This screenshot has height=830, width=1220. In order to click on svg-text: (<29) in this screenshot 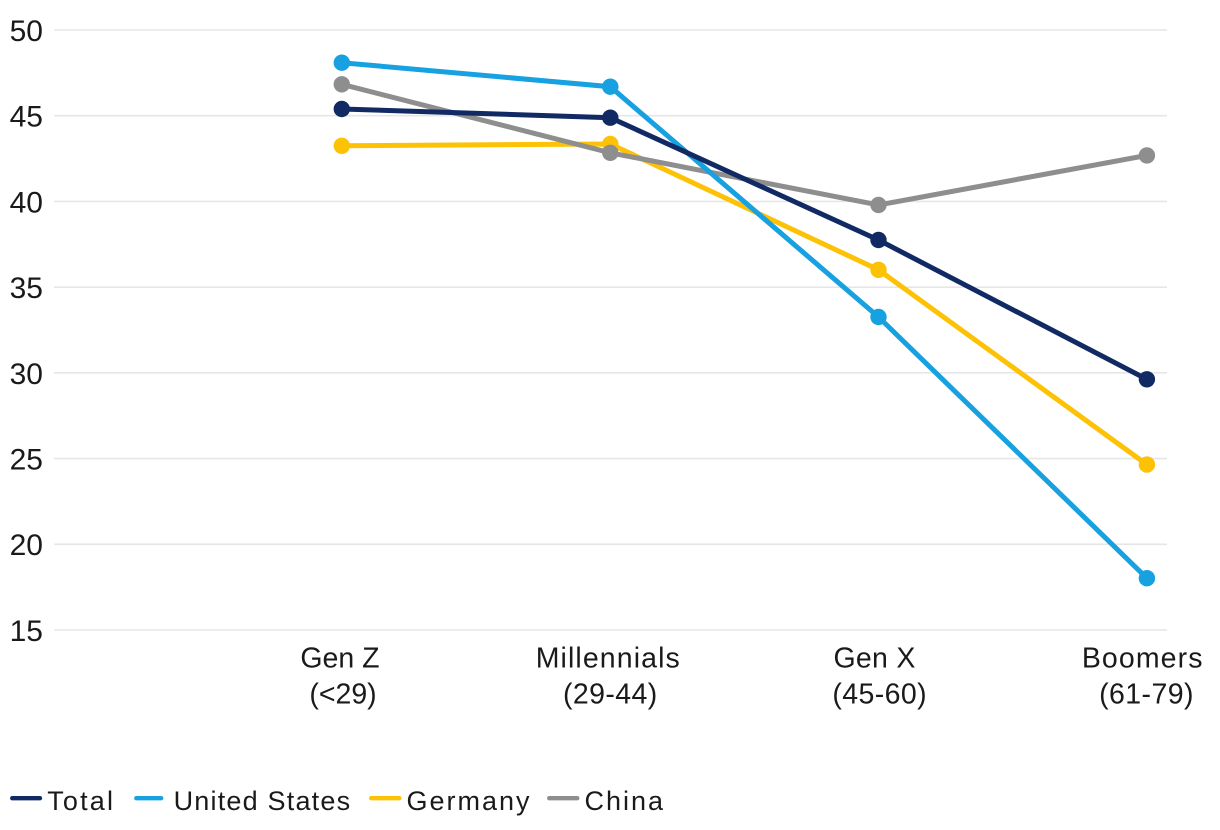, I will do `click(342, 694)`.